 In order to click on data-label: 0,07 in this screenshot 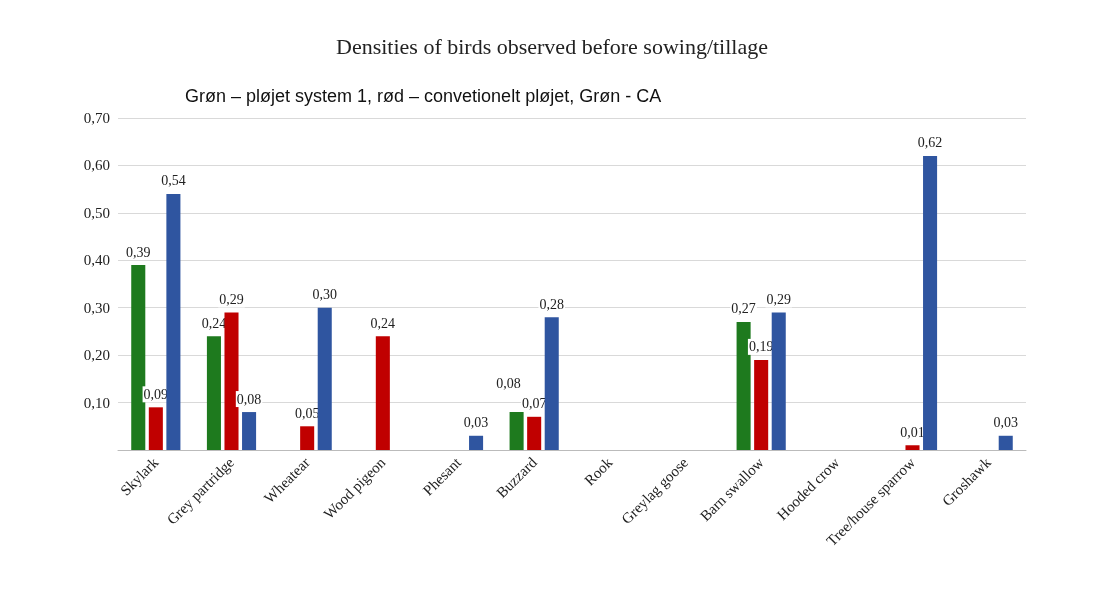, I will do `click(534, 404)`.